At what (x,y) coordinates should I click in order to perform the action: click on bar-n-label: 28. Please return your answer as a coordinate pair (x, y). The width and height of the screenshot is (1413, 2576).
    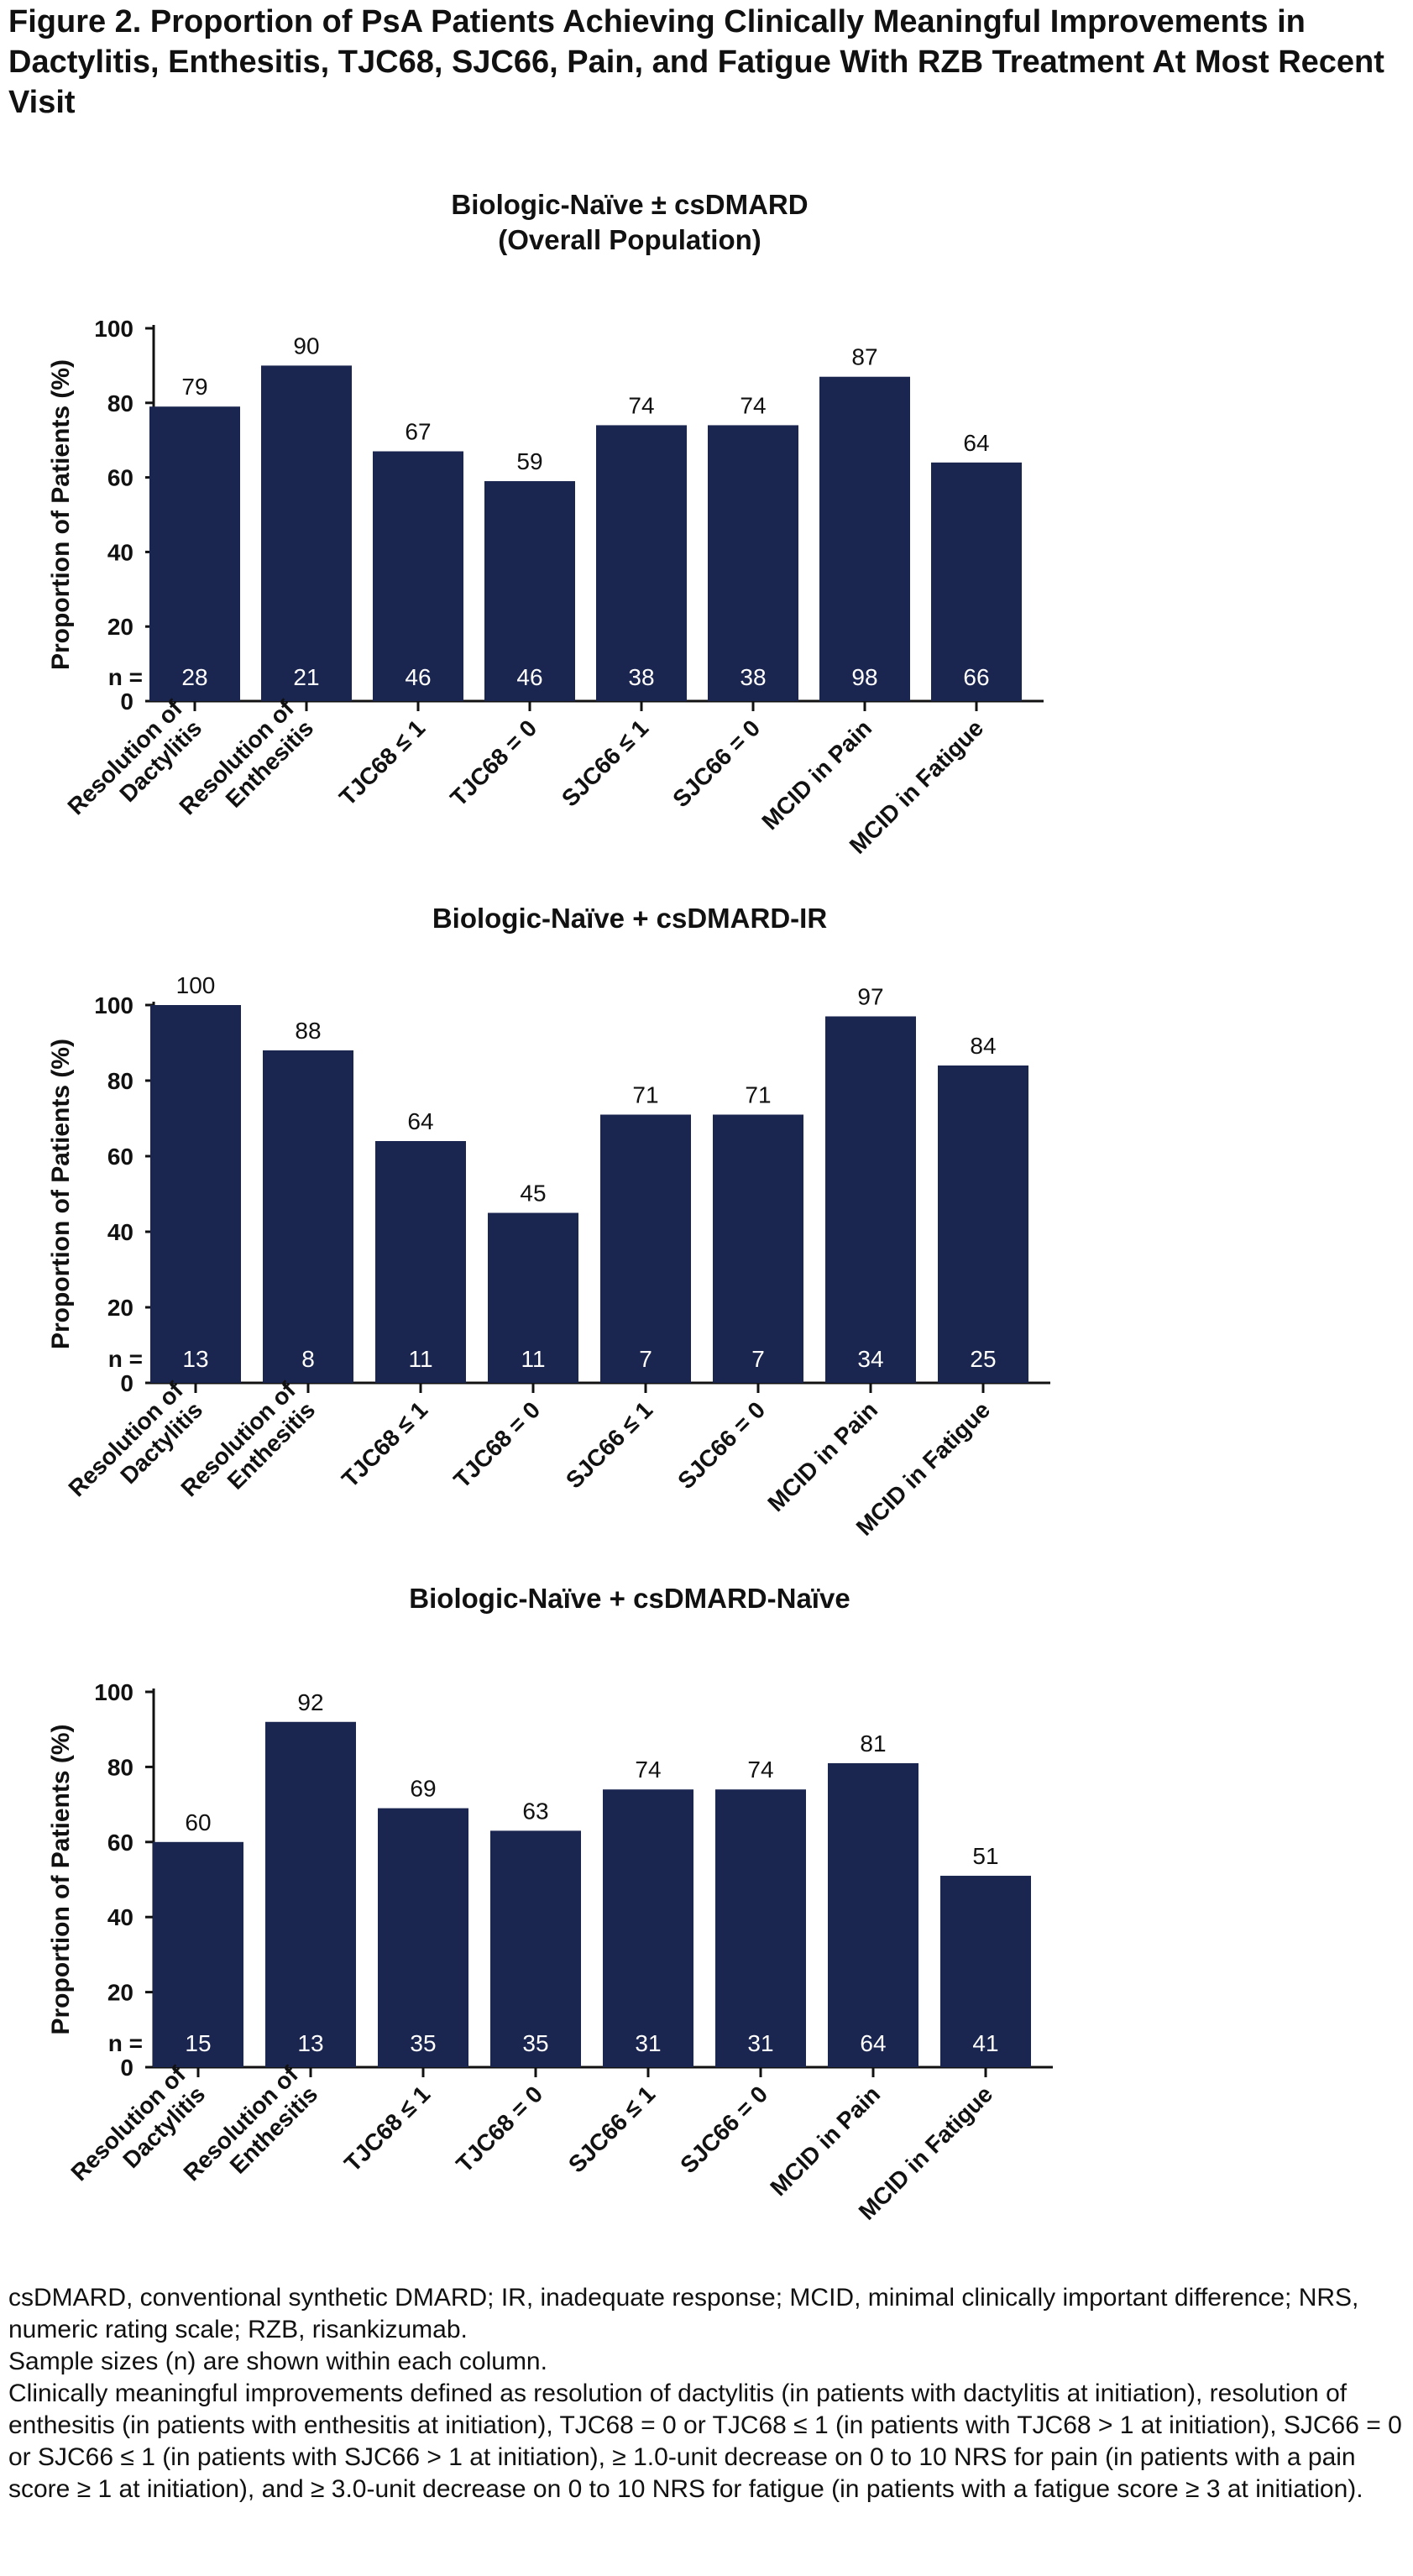
    Looking at the image, I should click on (194, 677).